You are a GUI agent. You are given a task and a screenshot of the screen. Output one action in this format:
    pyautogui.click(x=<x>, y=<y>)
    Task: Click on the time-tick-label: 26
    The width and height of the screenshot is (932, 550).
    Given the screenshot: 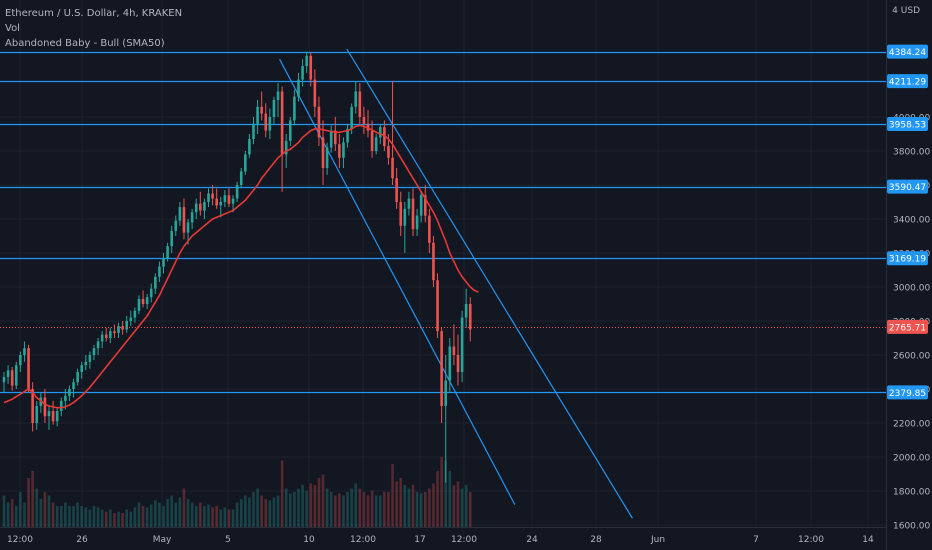 What is the action you would take?
    pyautogui.click(x=82, y=540)
    